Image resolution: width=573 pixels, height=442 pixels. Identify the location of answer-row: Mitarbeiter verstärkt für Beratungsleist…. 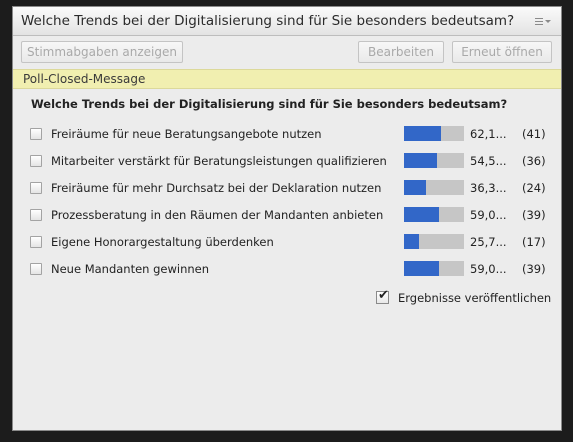
(287, 161).